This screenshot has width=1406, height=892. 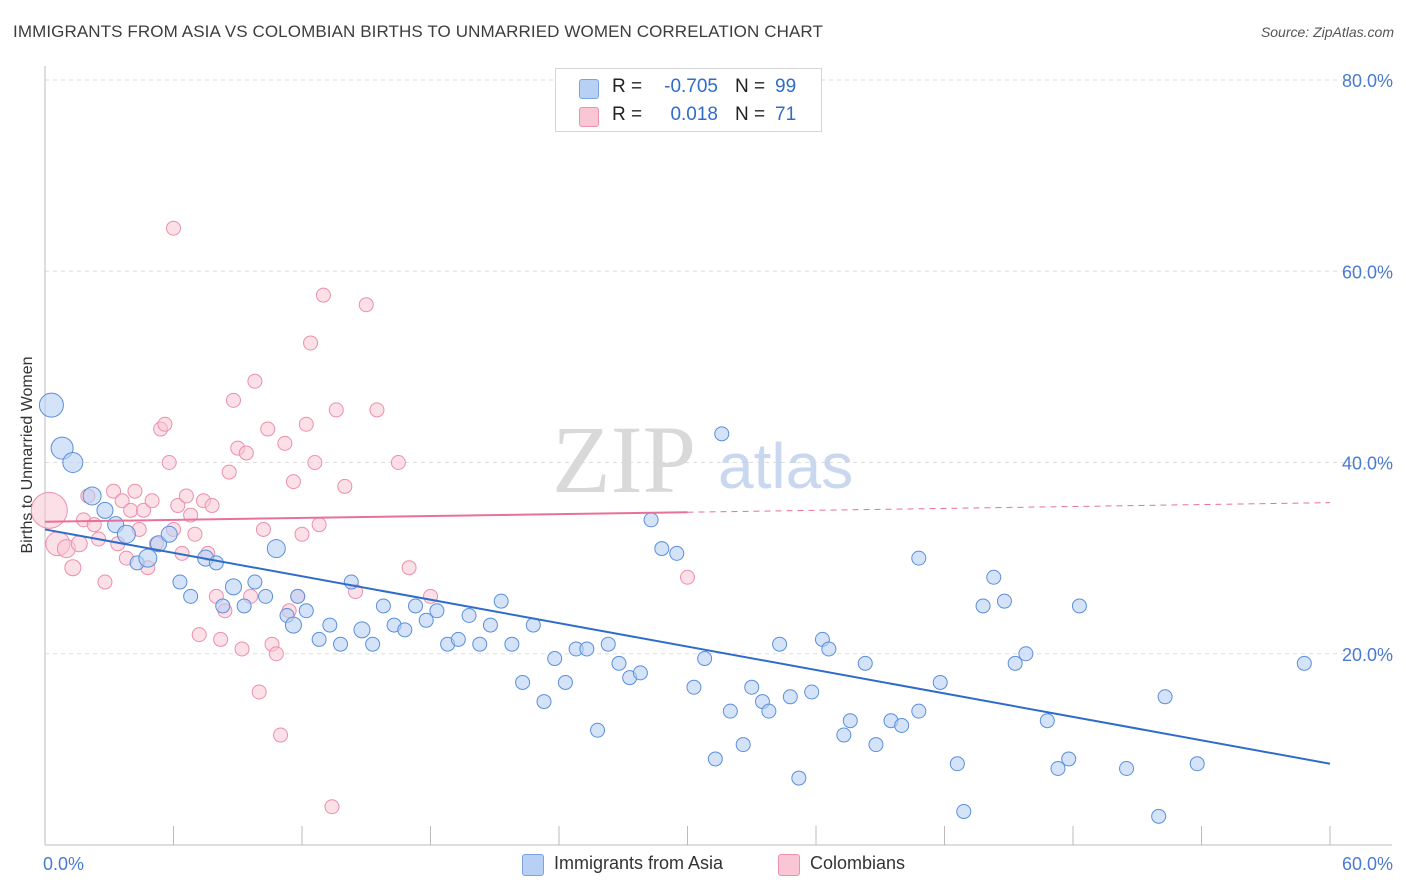 What do you see at coordinates (688, 87) in the screenshot?
I see `stats-row-asia: R = -0.705 N = 99` at bounding box center [688, 87].